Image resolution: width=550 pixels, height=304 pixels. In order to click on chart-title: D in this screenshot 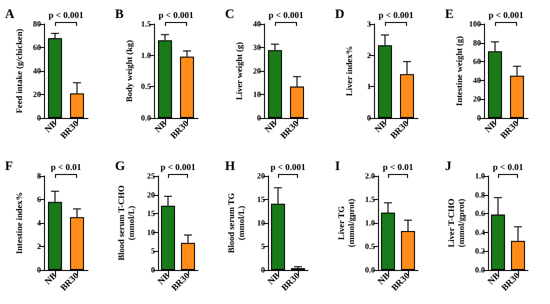, I will do `click(339, 13)`.